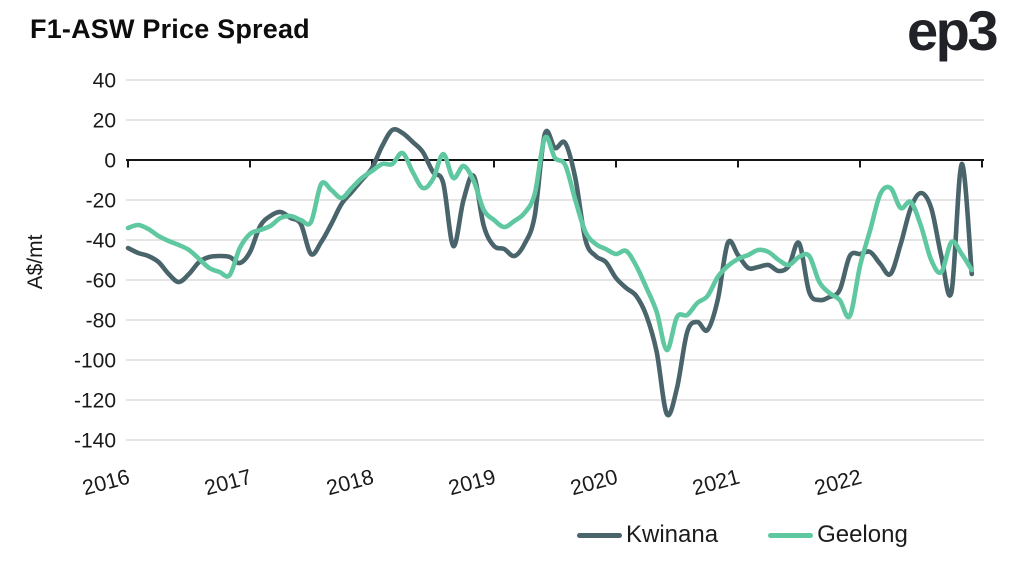 Image resolution: width=1024 pixels, height=569 pixels. What do you see at coordinates (104, 121) in the screenshot?
I see `y-tick-label: 20` at bounding box center [104, 121].